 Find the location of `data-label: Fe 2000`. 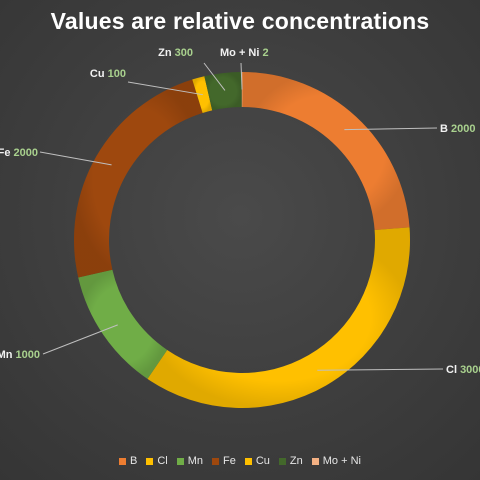

data-label: Fe 2000 is located at coordinates (19, 153).